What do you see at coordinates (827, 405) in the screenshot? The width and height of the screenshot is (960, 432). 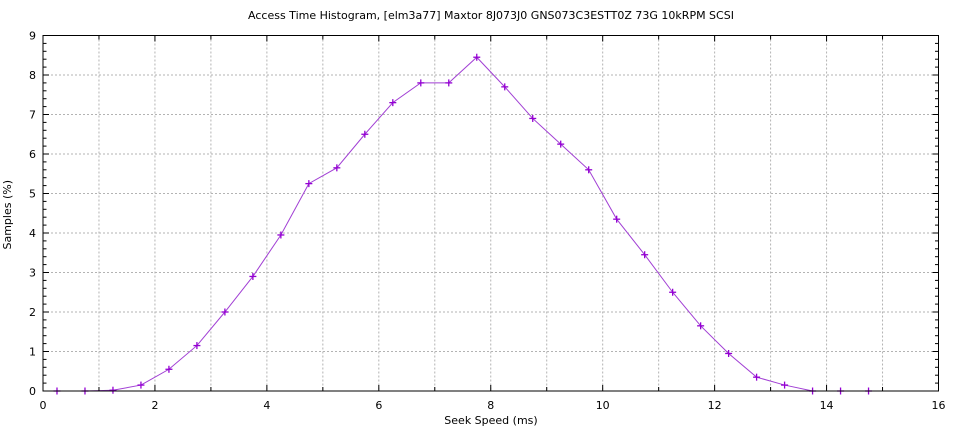 I see `x-tick-label: 14` at bounding box center [827, 405].